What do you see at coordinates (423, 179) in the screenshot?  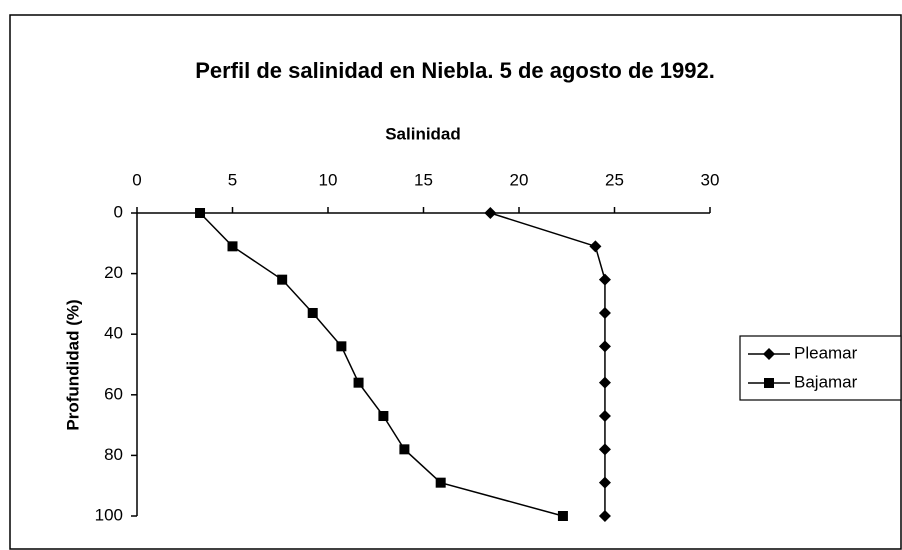 I see `x-tick-label: 15` at bounding box center [423, 179].